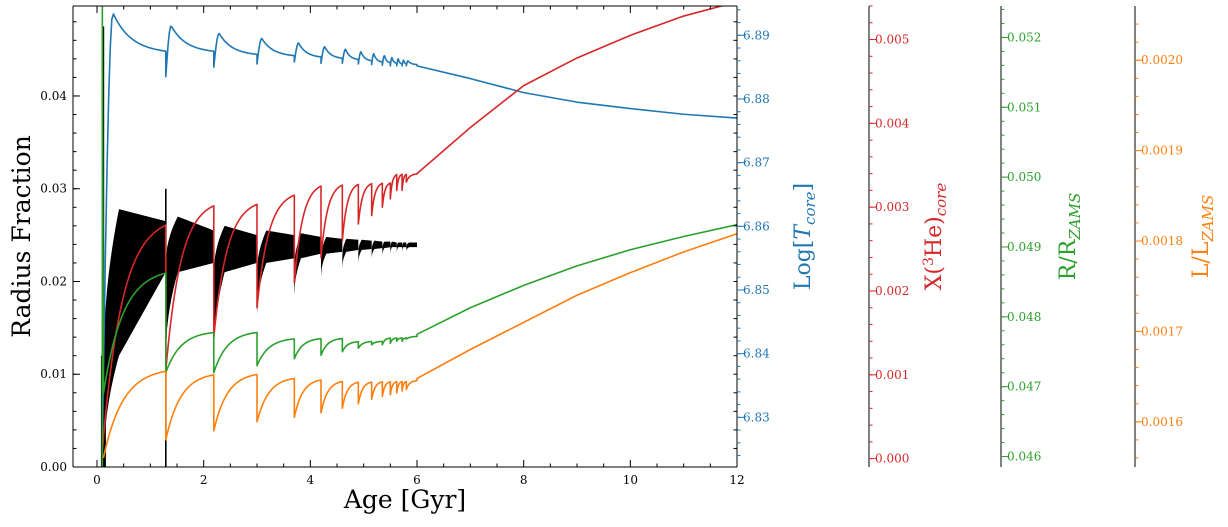 This screenshot has width=1228, height=527. What do you see at coordinates (1201, 259) in the screenshot?
I see `label-part: L/L` at bounding box center [1201, 259].